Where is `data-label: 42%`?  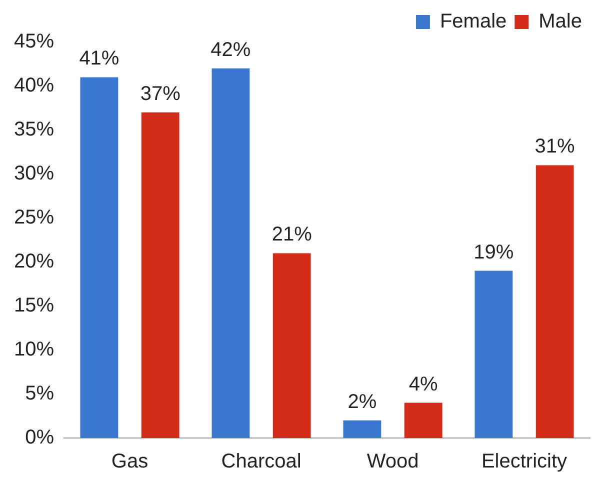
data-label: 42% is located at coordinates (230, 49).